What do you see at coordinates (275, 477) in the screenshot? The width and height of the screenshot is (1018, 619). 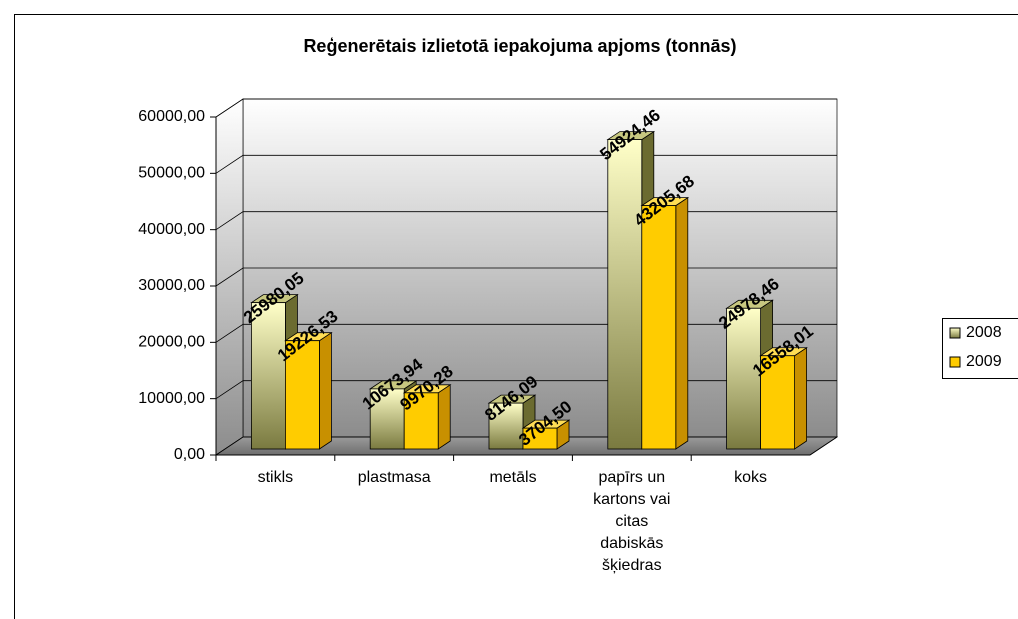 I see `x-tick-label: stikls` at bounding box center [275, 477].